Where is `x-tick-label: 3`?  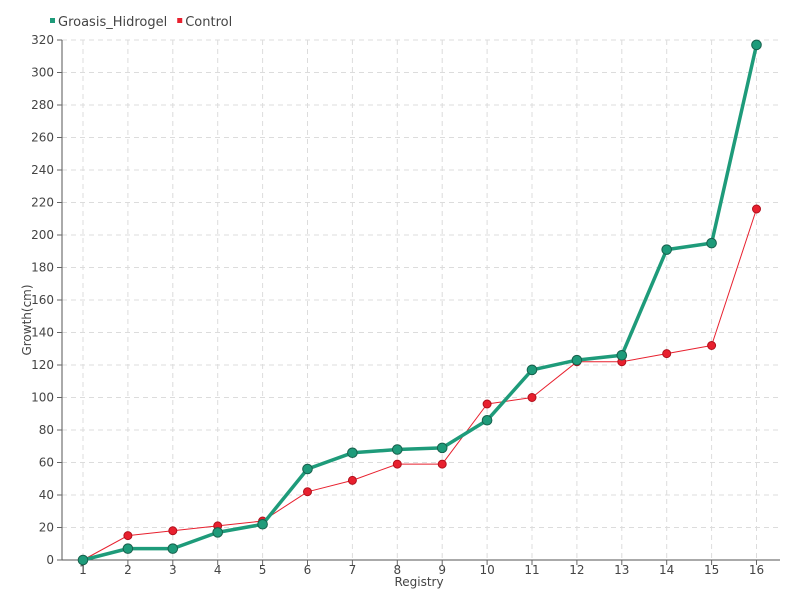 x-tick-label: 3 is located at coordinates (173, 570).